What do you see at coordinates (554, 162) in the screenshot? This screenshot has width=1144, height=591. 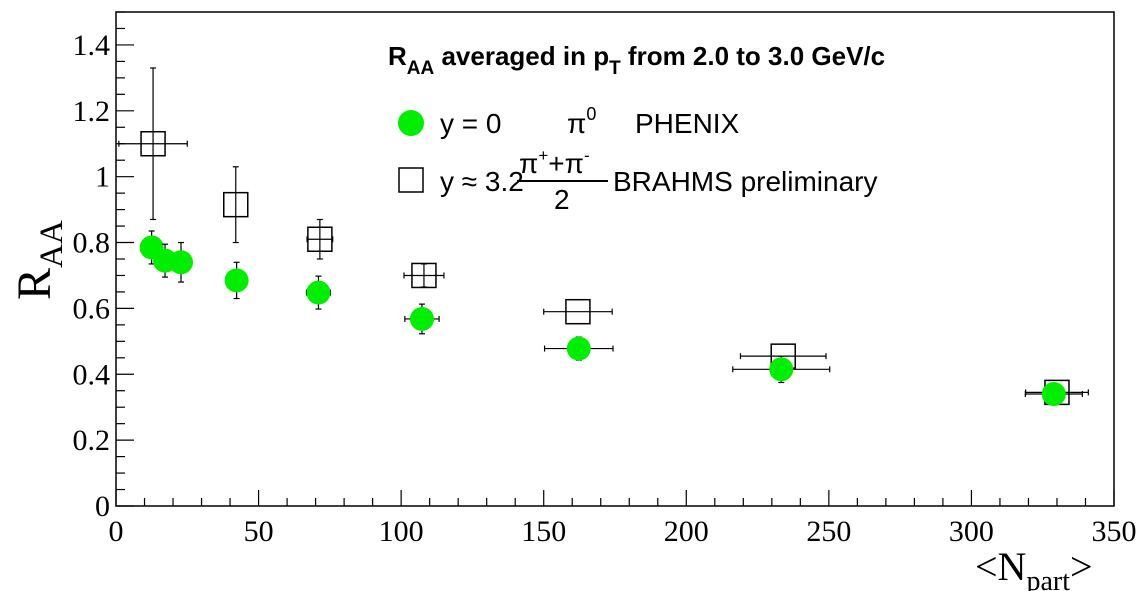 I see `legend-brahms-numerator: π++π-` at bounding box center [554, 162].